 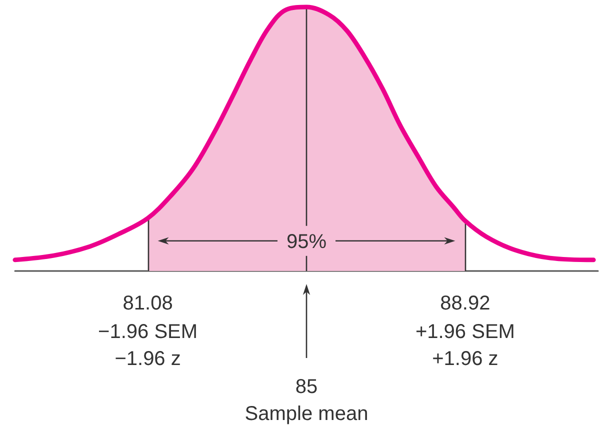 I want to click on annotation: 95%, so click(x=306, y=241).